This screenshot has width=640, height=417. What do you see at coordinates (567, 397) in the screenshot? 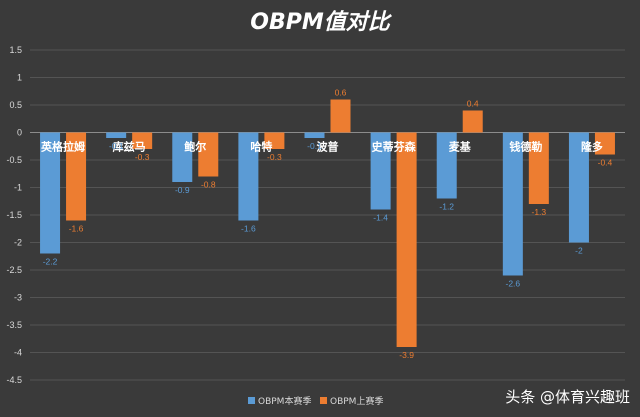
I see `watermark: 头条 @体育兴趣班` at bounding box center [567, 397].